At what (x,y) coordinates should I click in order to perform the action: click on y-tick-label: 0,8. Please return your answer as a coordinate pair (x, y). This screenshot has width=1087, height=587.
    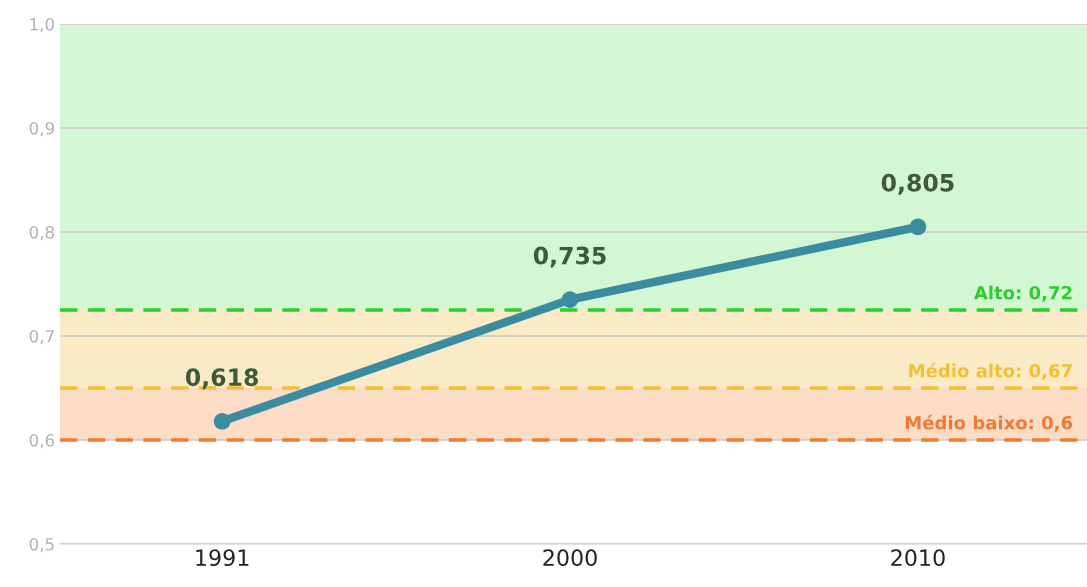
    Looking at the image, I should click on (41, 233).